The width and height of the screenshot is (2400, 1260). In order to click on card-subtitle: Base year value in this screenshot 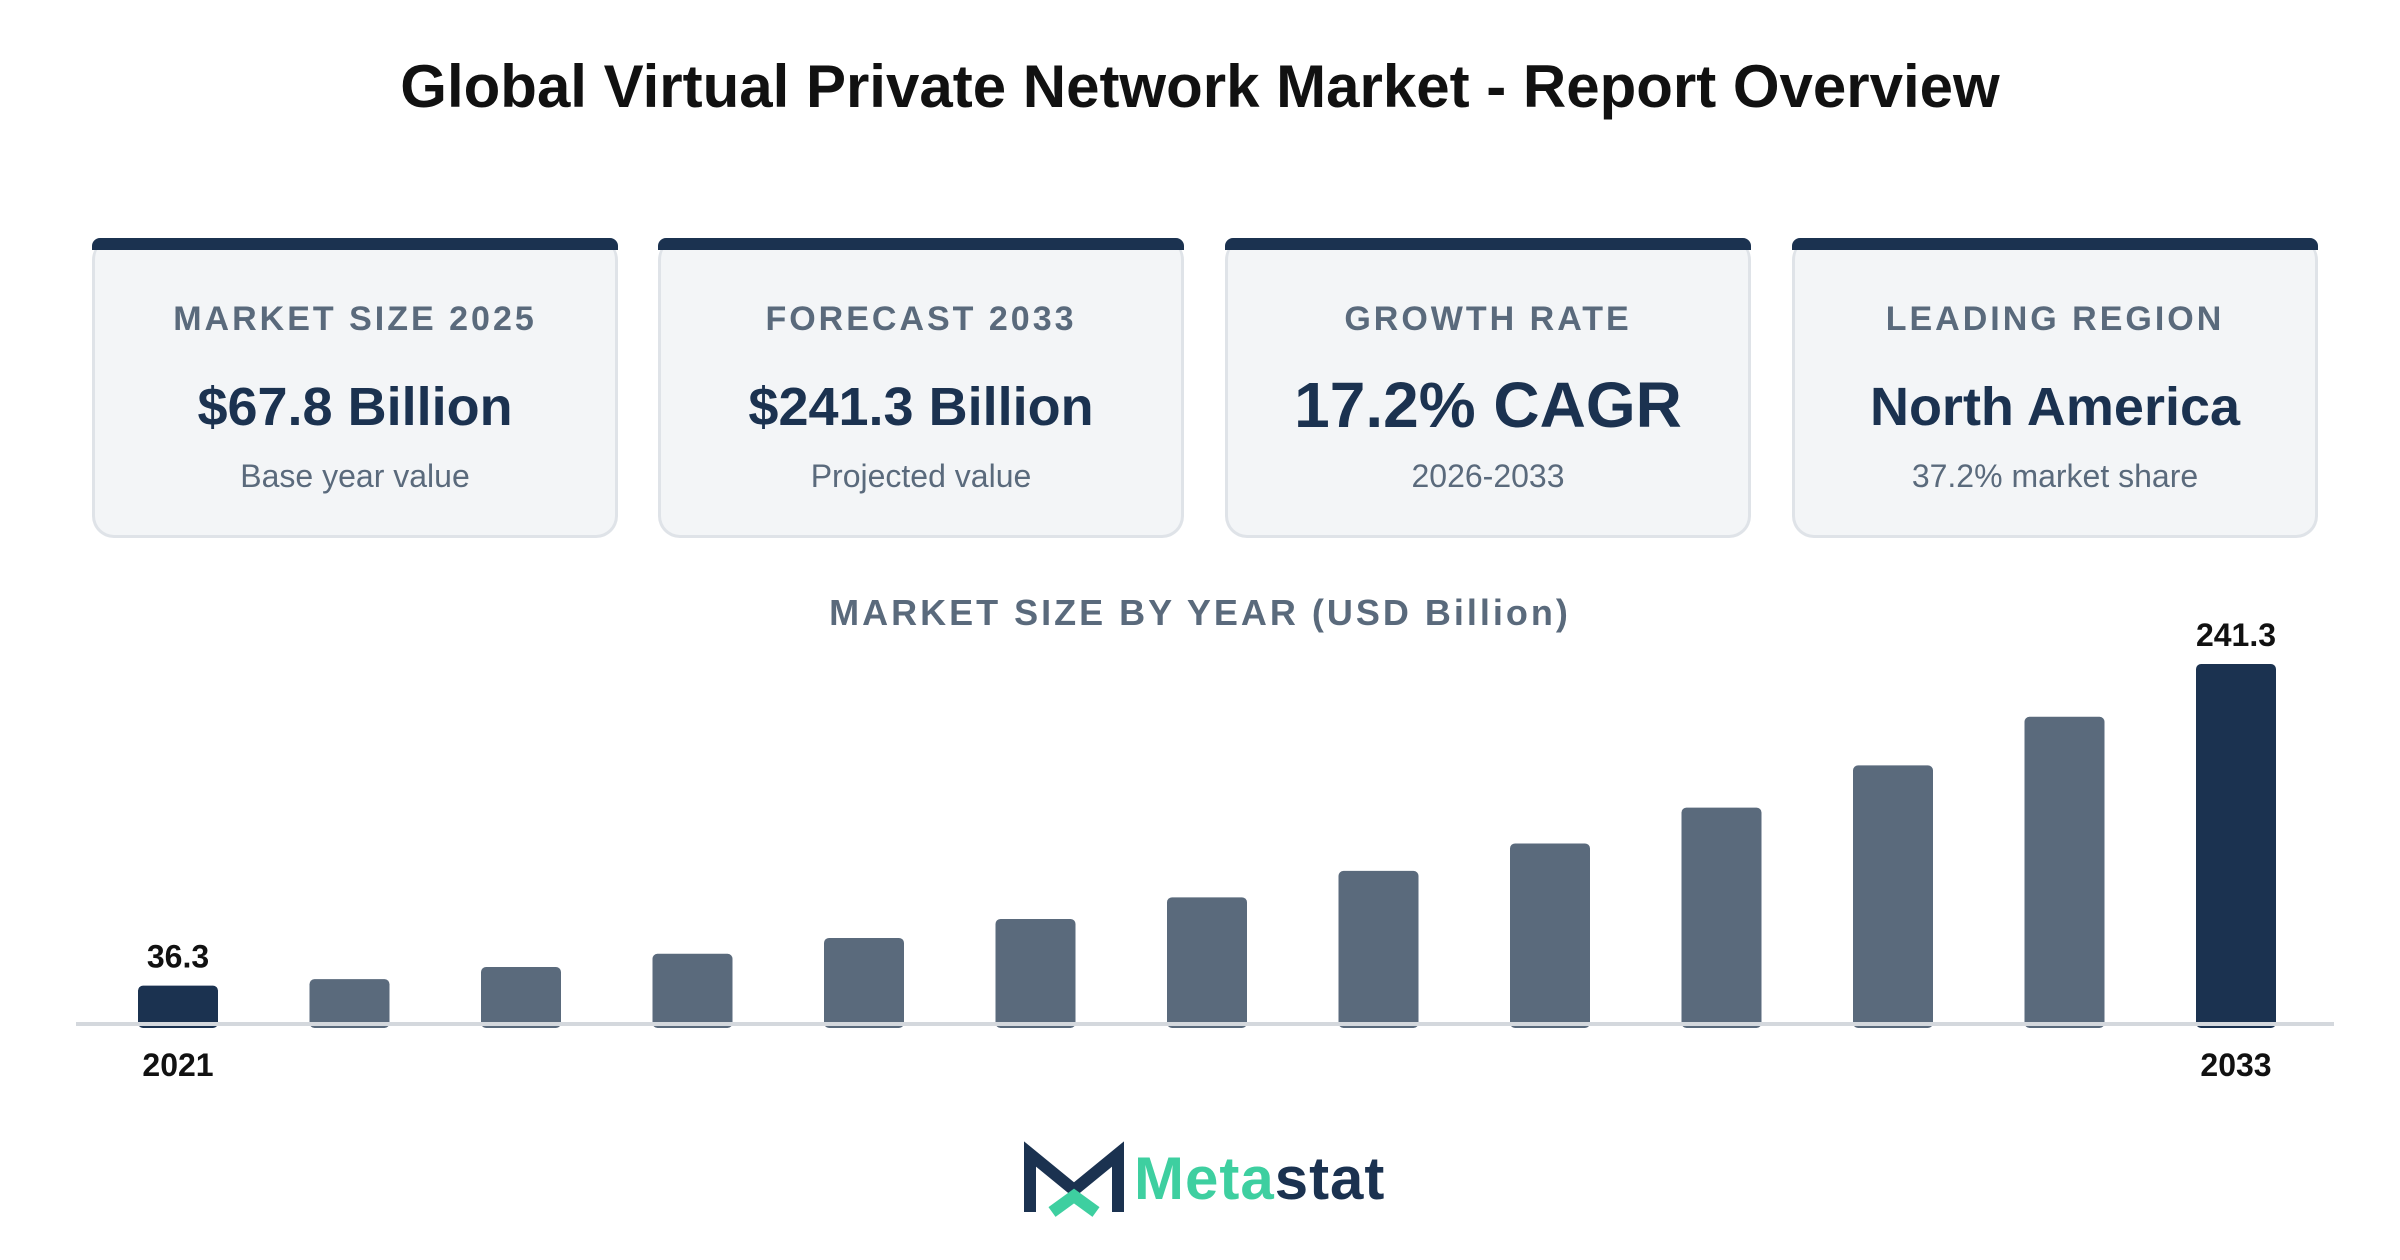, I will do `click(355, 476)`.